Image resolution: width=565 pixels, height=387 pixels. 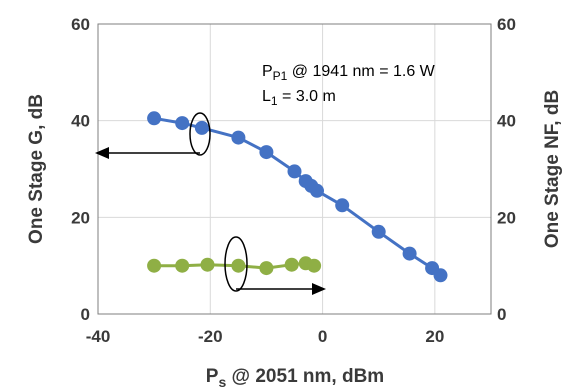 I want to click on y-tick-label-left-3: 60, so click(x=80, y=24).